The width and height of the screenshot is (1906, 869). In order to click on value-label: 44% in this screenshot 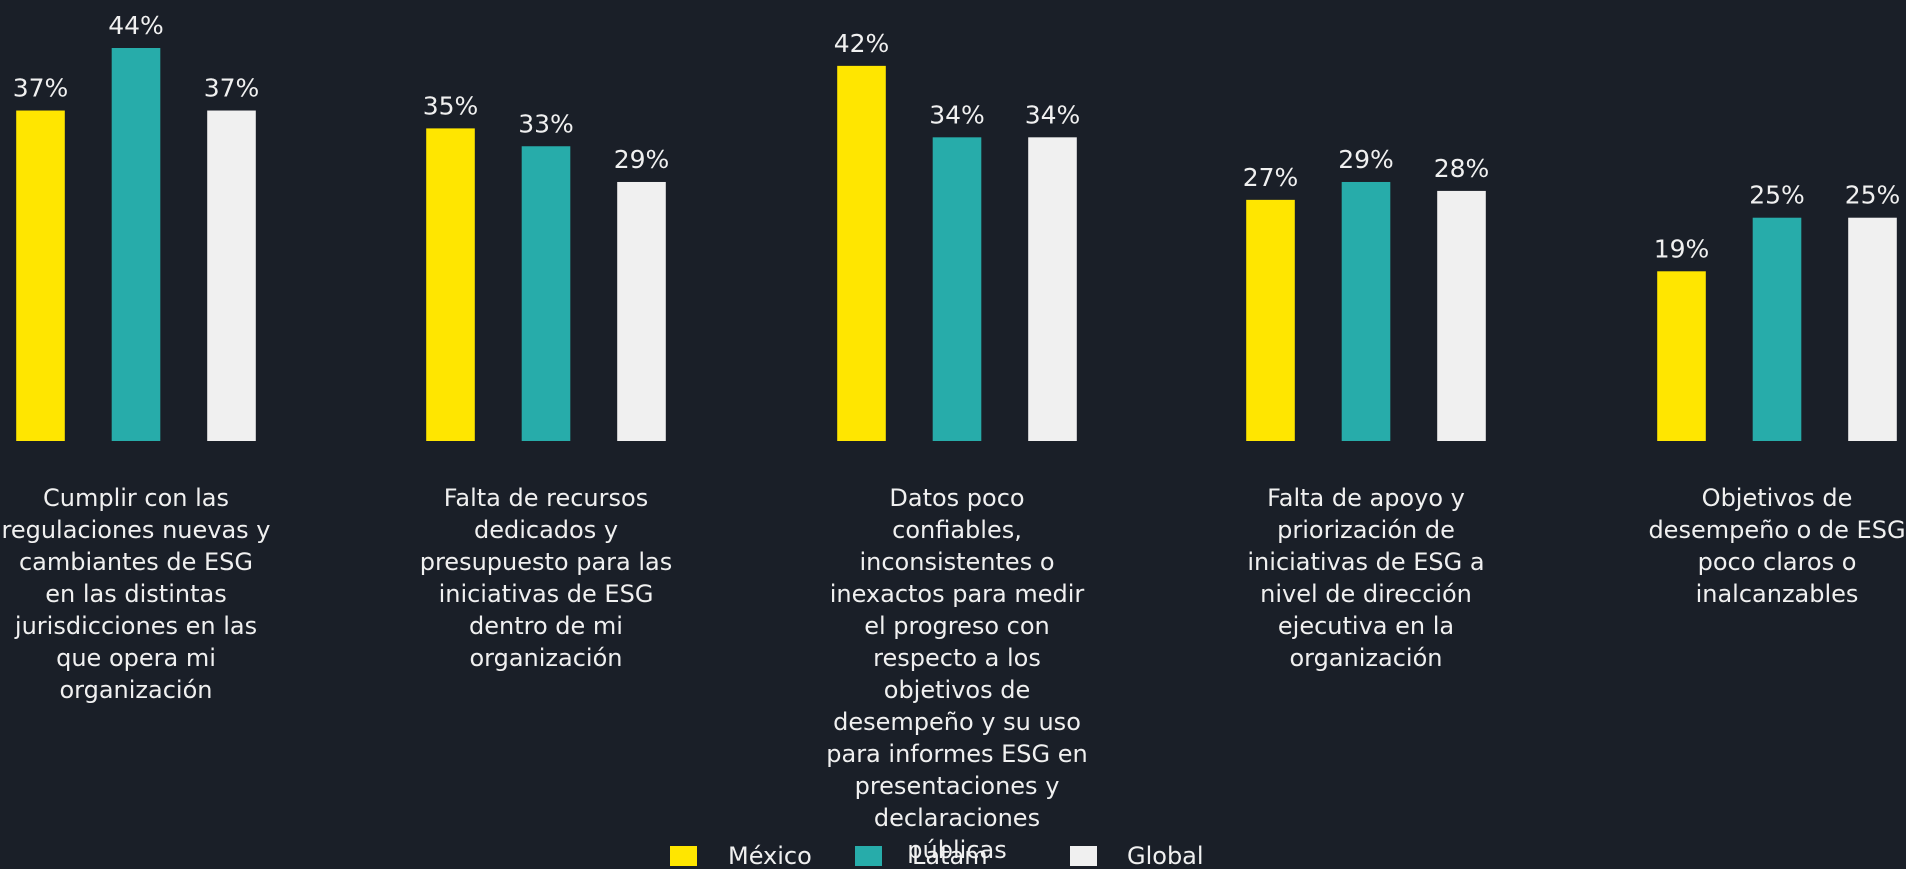, I will do `click(136, 25)`.